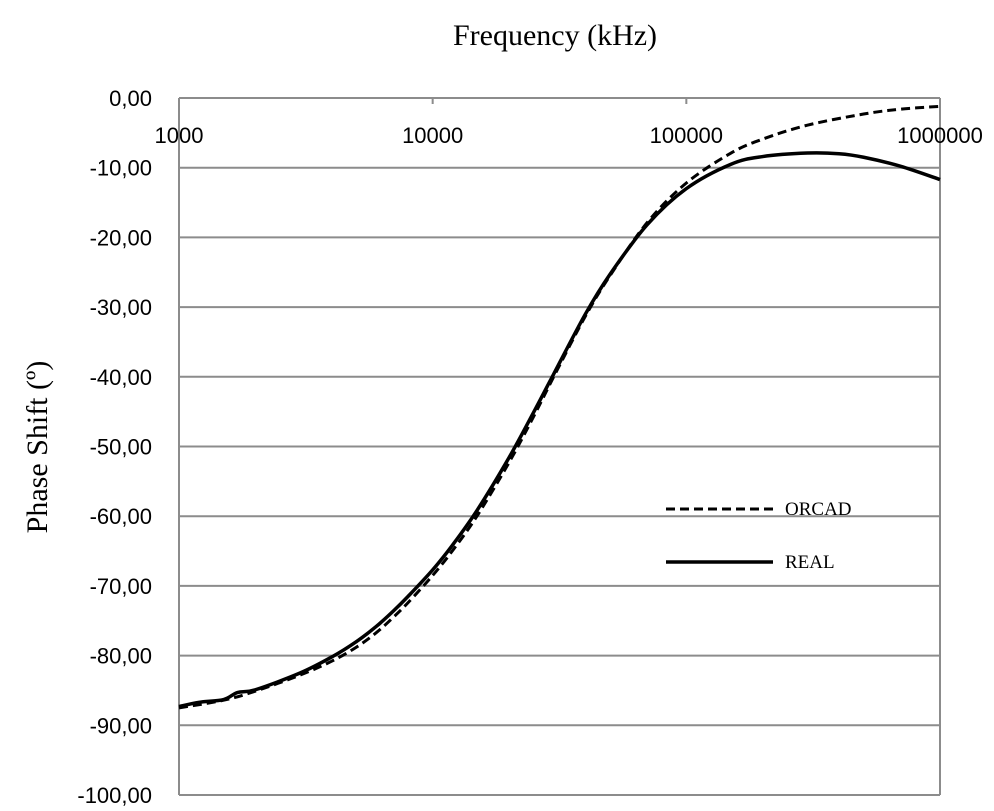 Image resolution: width=994 pixels, height=811 pixels. I want to click on y-tick-label: -20,00, so click(121, 237).